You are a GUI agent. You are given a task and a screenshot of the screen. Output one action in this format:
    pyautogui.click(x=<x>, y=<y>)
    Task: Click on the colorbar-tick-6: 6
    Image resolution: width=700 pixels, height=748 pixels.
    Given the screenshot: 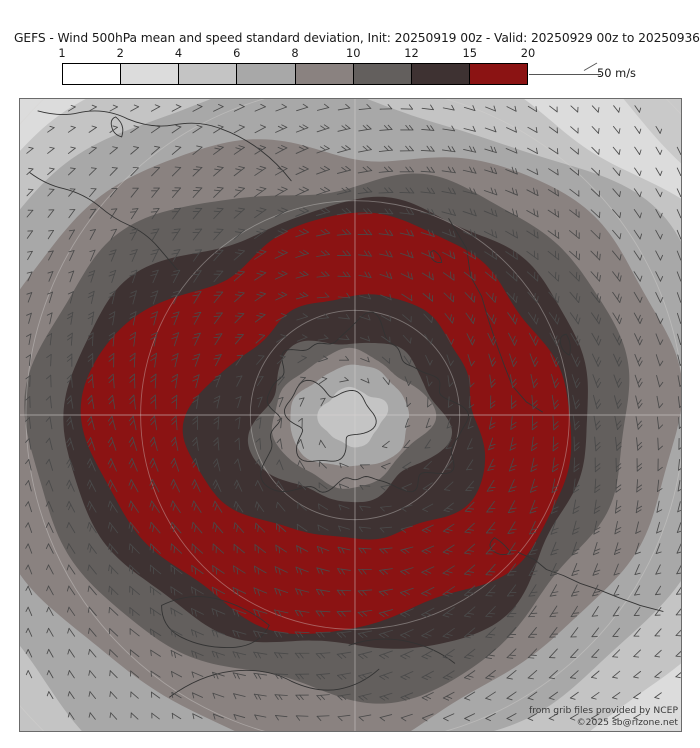 What is the action you would take?
    pyautogui.click(x=237, y=53)
    